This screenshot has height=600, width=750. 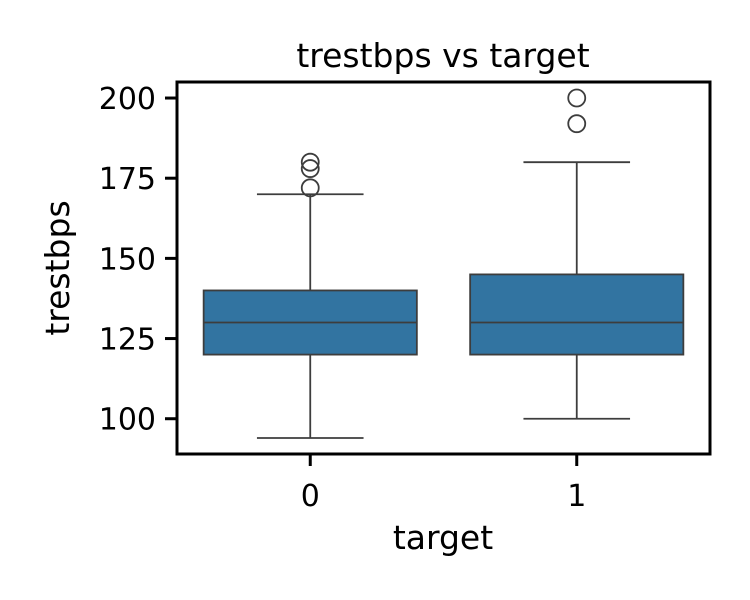 I want to click on y-tick-label: 200, so click(x=127, y=99).